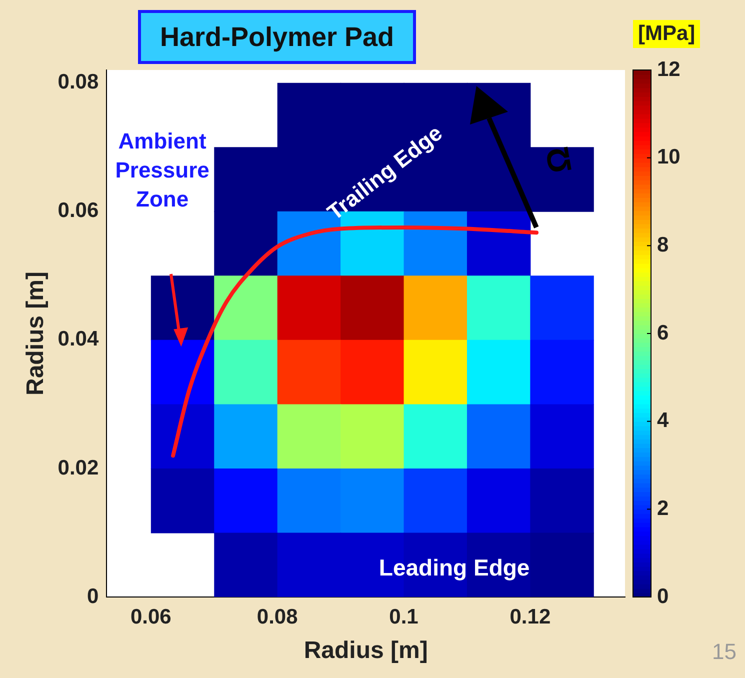  I want to click on y-tick-label: 0.06, so click(78, 210).